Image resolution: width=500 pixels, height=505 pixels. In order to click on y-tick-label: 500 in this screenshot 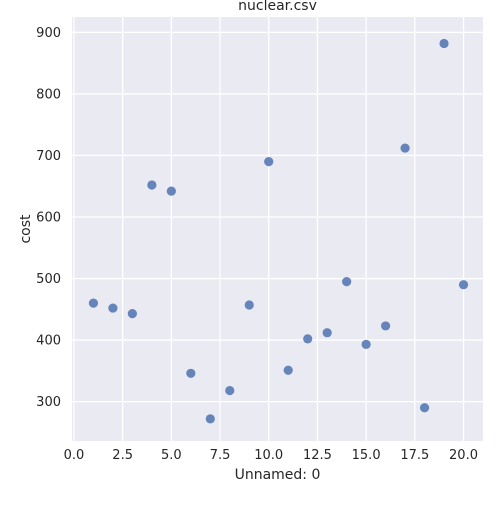, I will do `click(48, 279)`.